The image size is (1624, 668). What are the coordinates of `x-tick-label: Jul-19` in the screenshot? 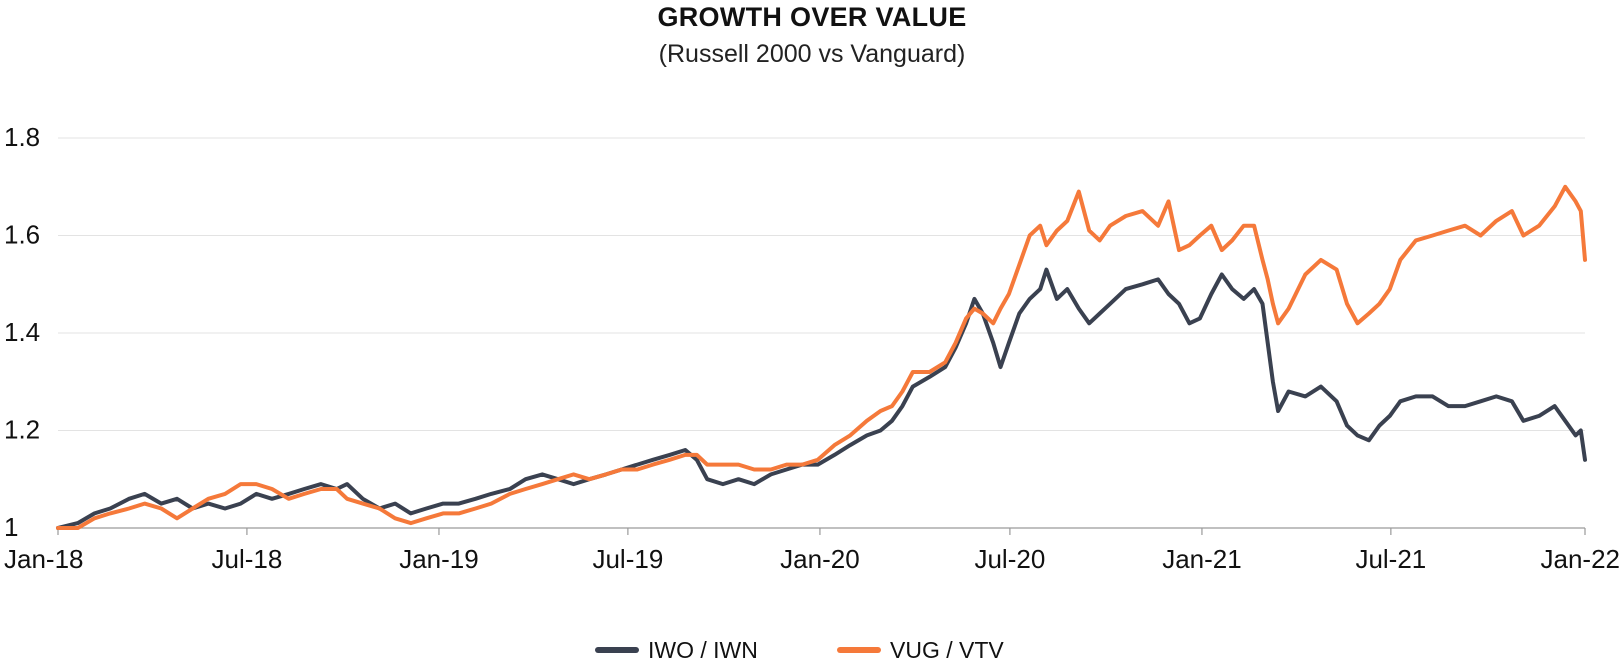 It's located at (627, 559).